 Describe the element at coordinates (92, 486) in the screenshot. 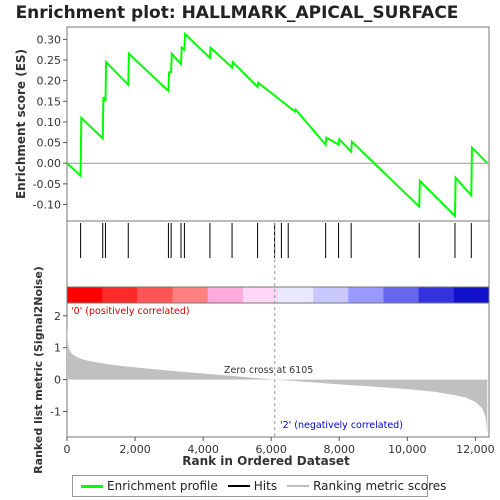

I see `legend-swatch-profile` at that location.